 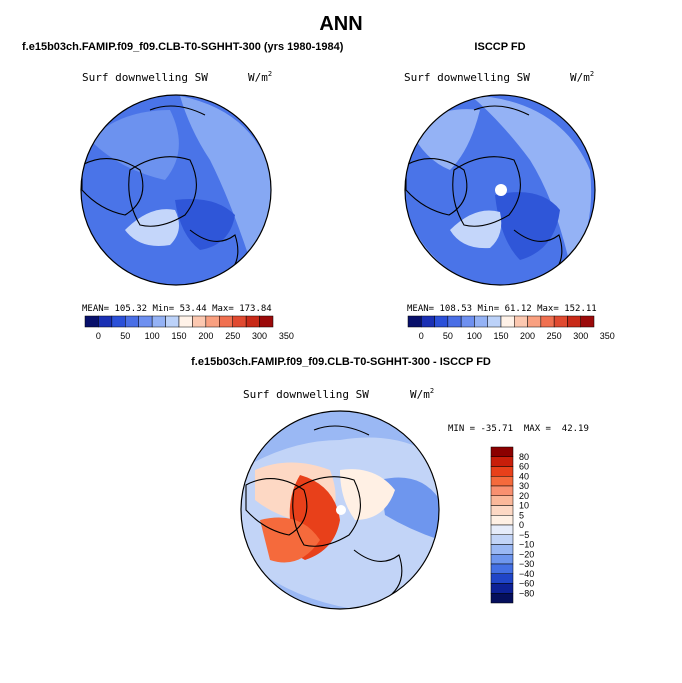 I want to click on panel-diff-variable: Surf downwelling SW, so click(x=306, y=394).